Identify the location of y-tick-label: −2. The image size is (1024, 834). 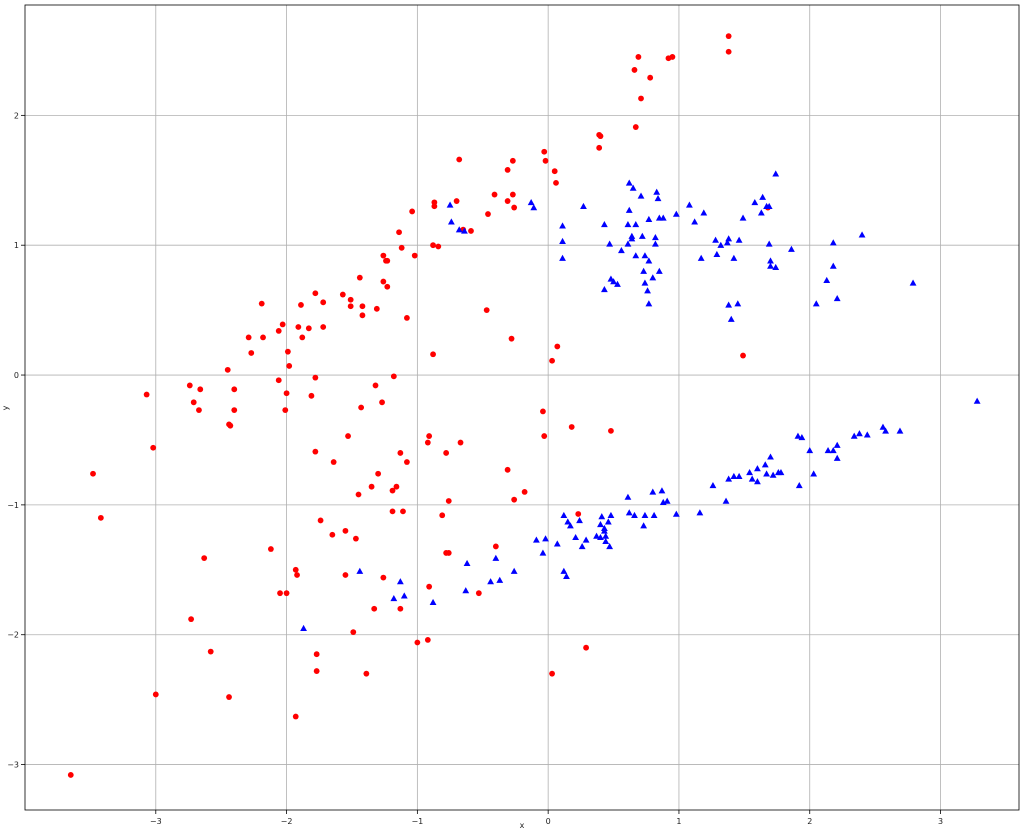
(13, 635).